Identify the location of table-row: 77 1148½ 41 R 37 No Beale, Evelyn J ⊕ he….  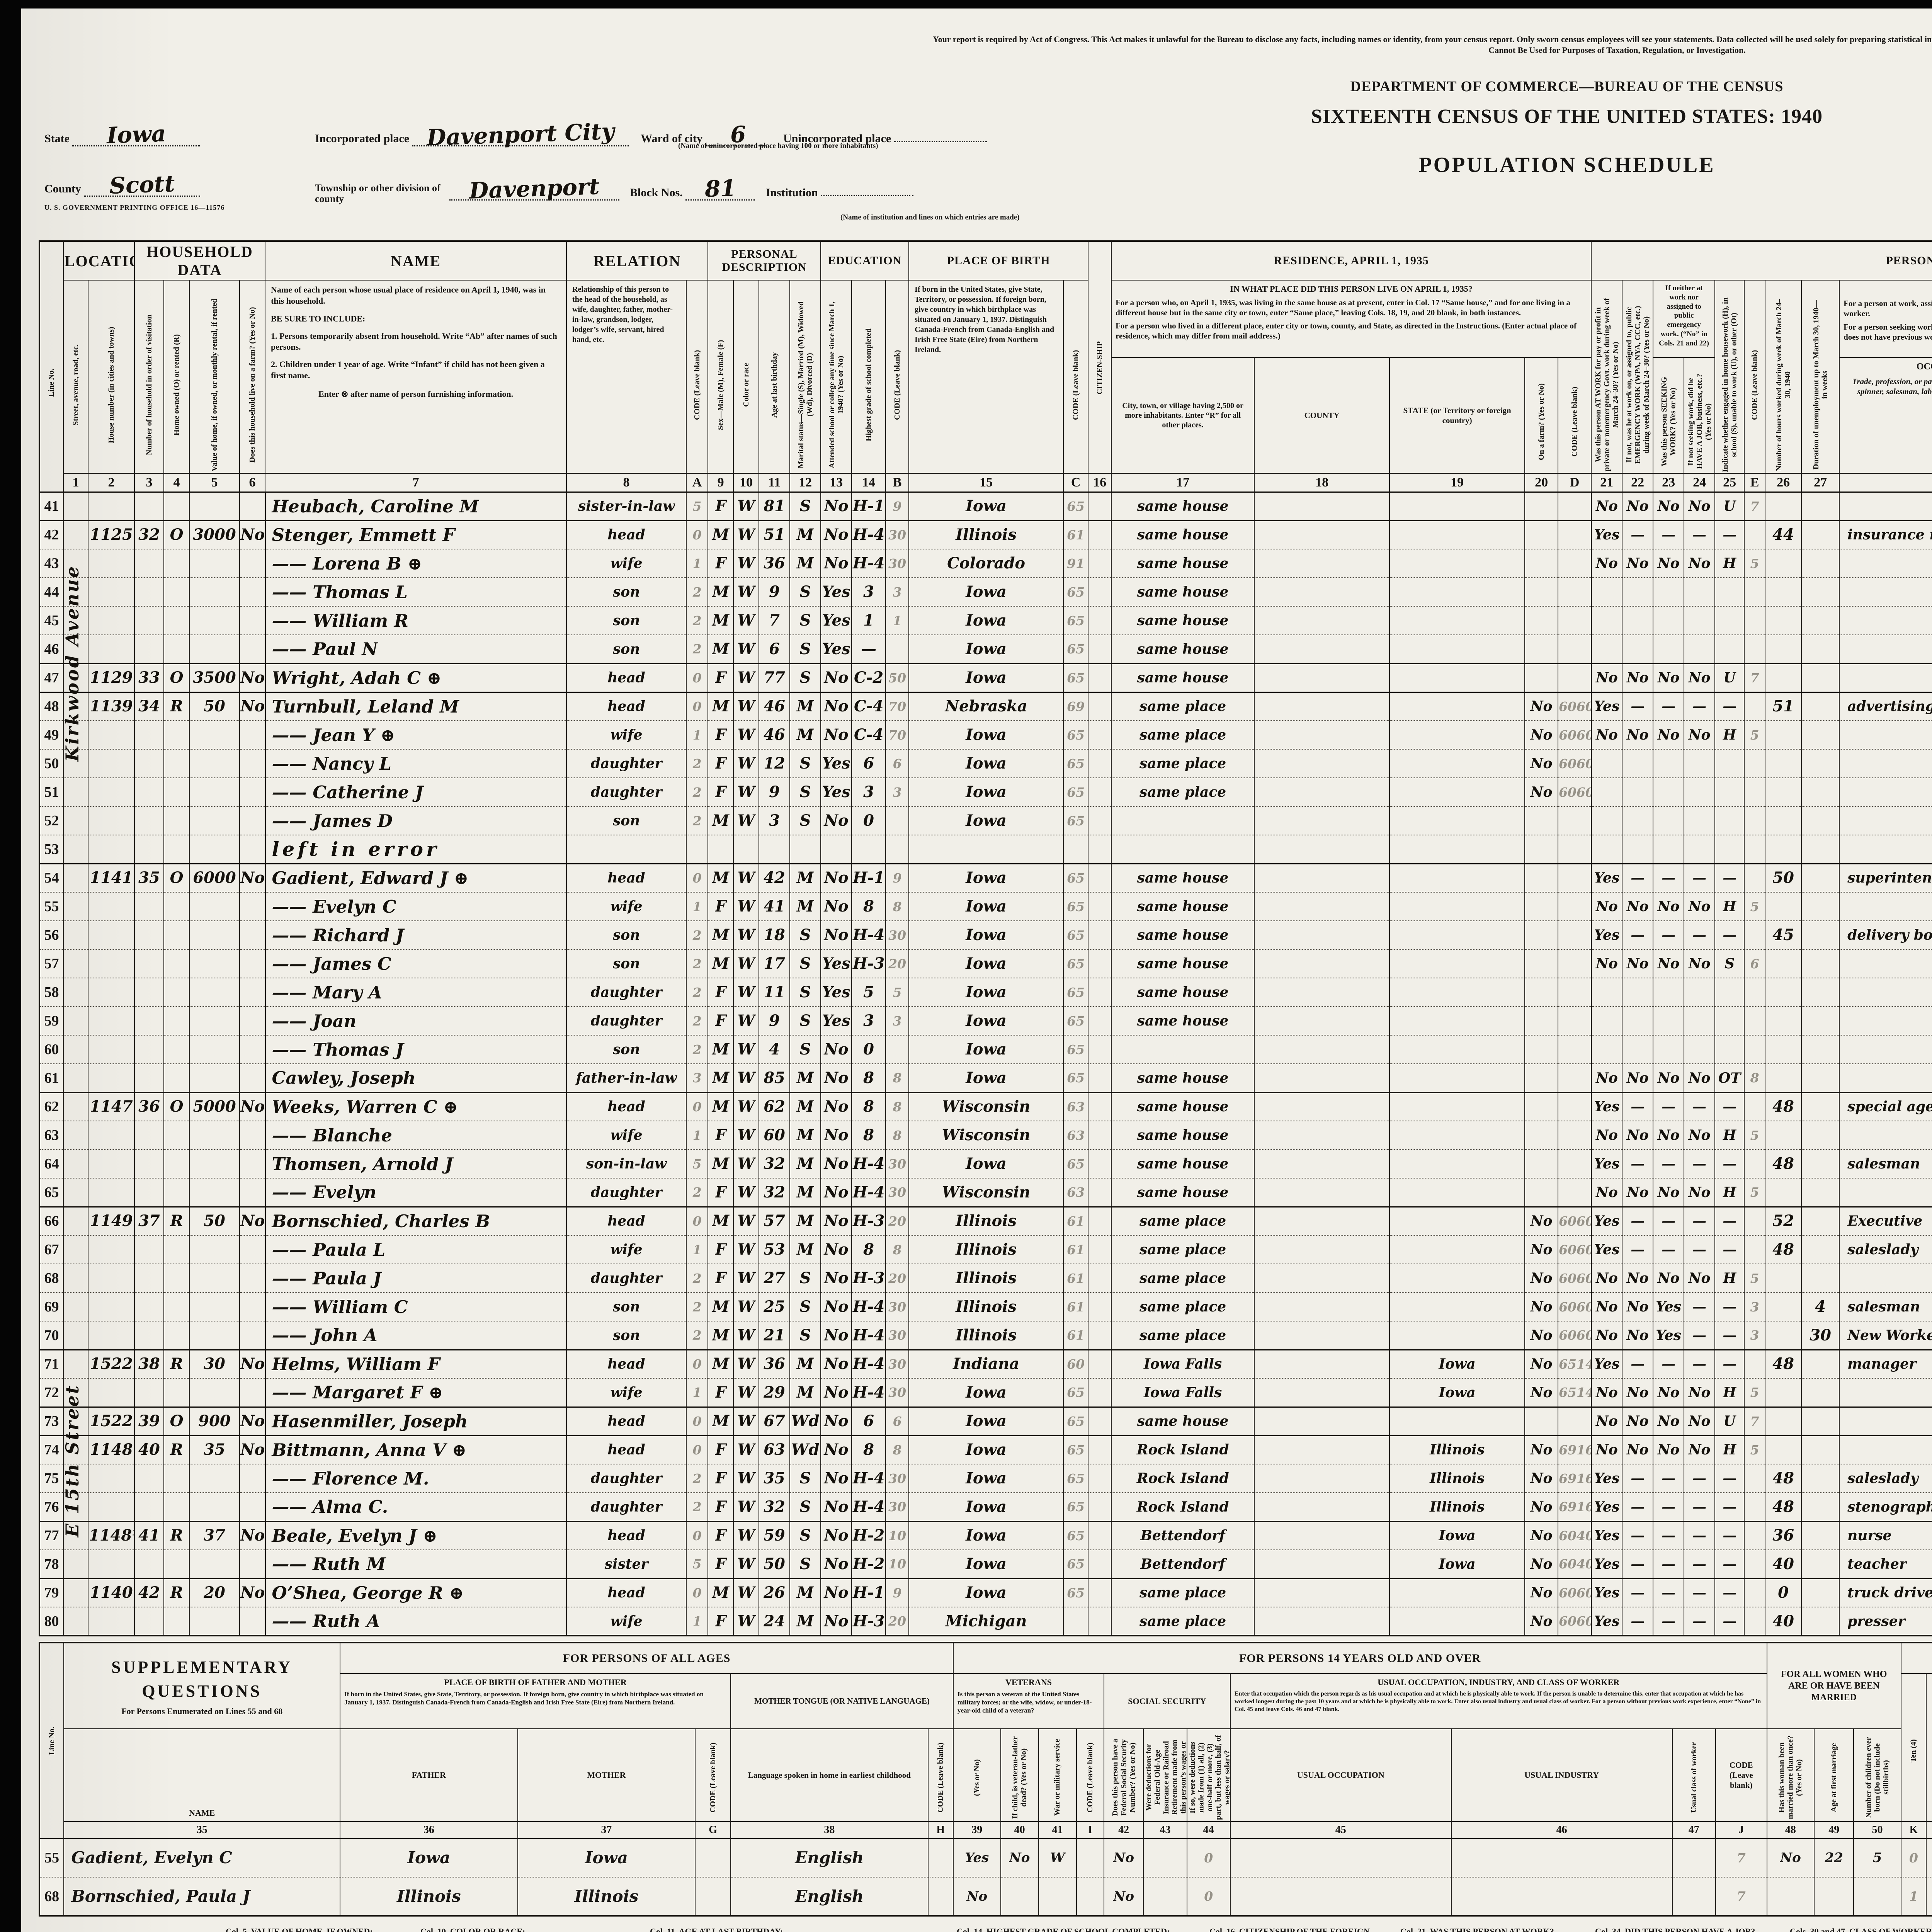
(985, 1535).